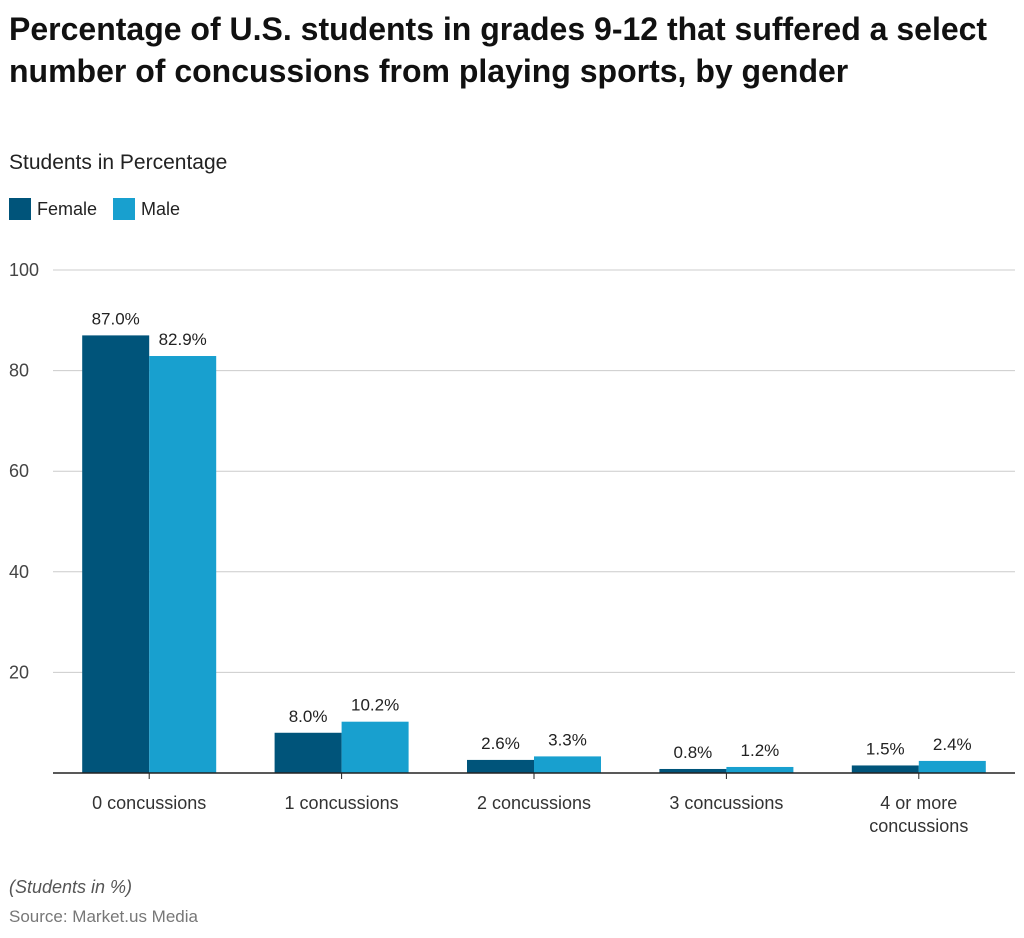 This screenshot has height=938, width=1024. What do you see at coordinates (308, 716) in the screenshot?
I see `data-label-female-1: 8.0%` at bounding box center [308, 716].